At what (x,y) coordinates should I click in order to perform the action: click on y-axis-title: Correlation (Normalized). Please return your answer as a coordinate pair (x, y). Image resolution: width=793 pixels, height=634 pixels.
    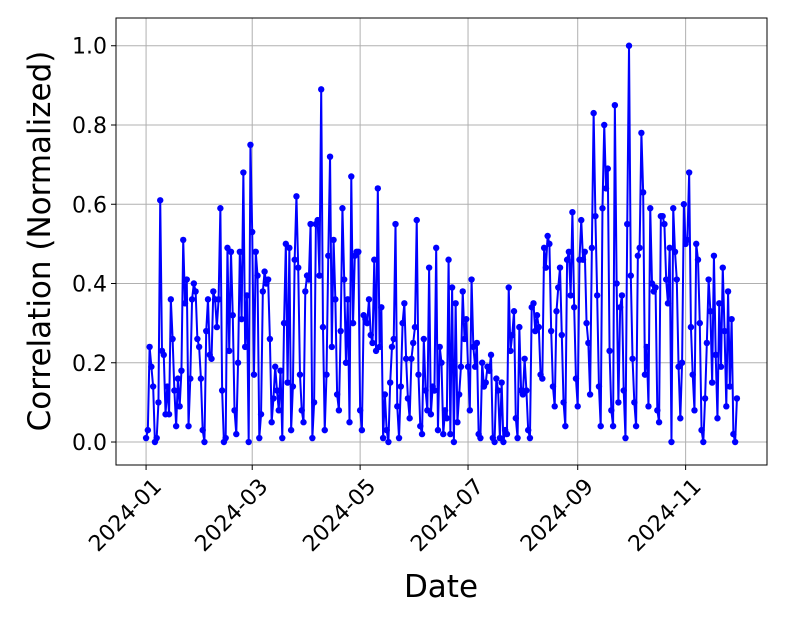
    Looking at the image, I should click on (40, 241).